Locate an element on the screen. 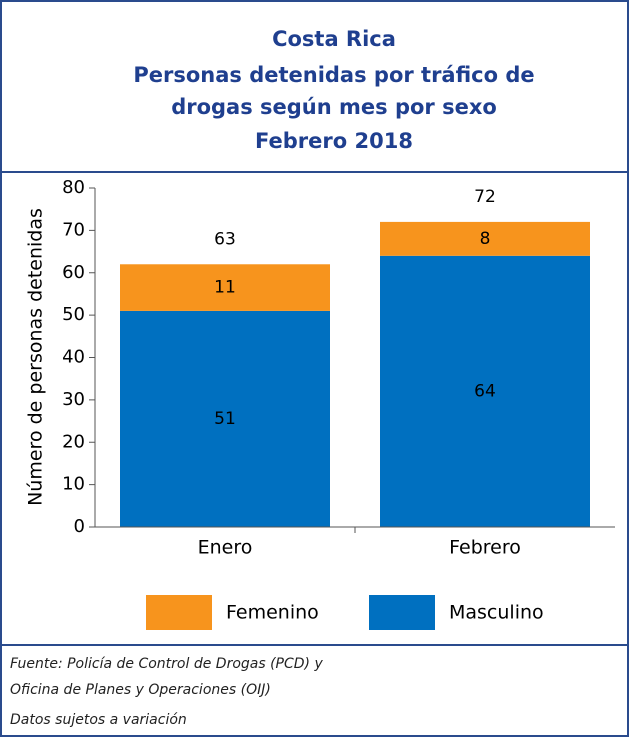 This screenshot has height=737, width=629. total-label: 63 is located at coordinates (225, 239).